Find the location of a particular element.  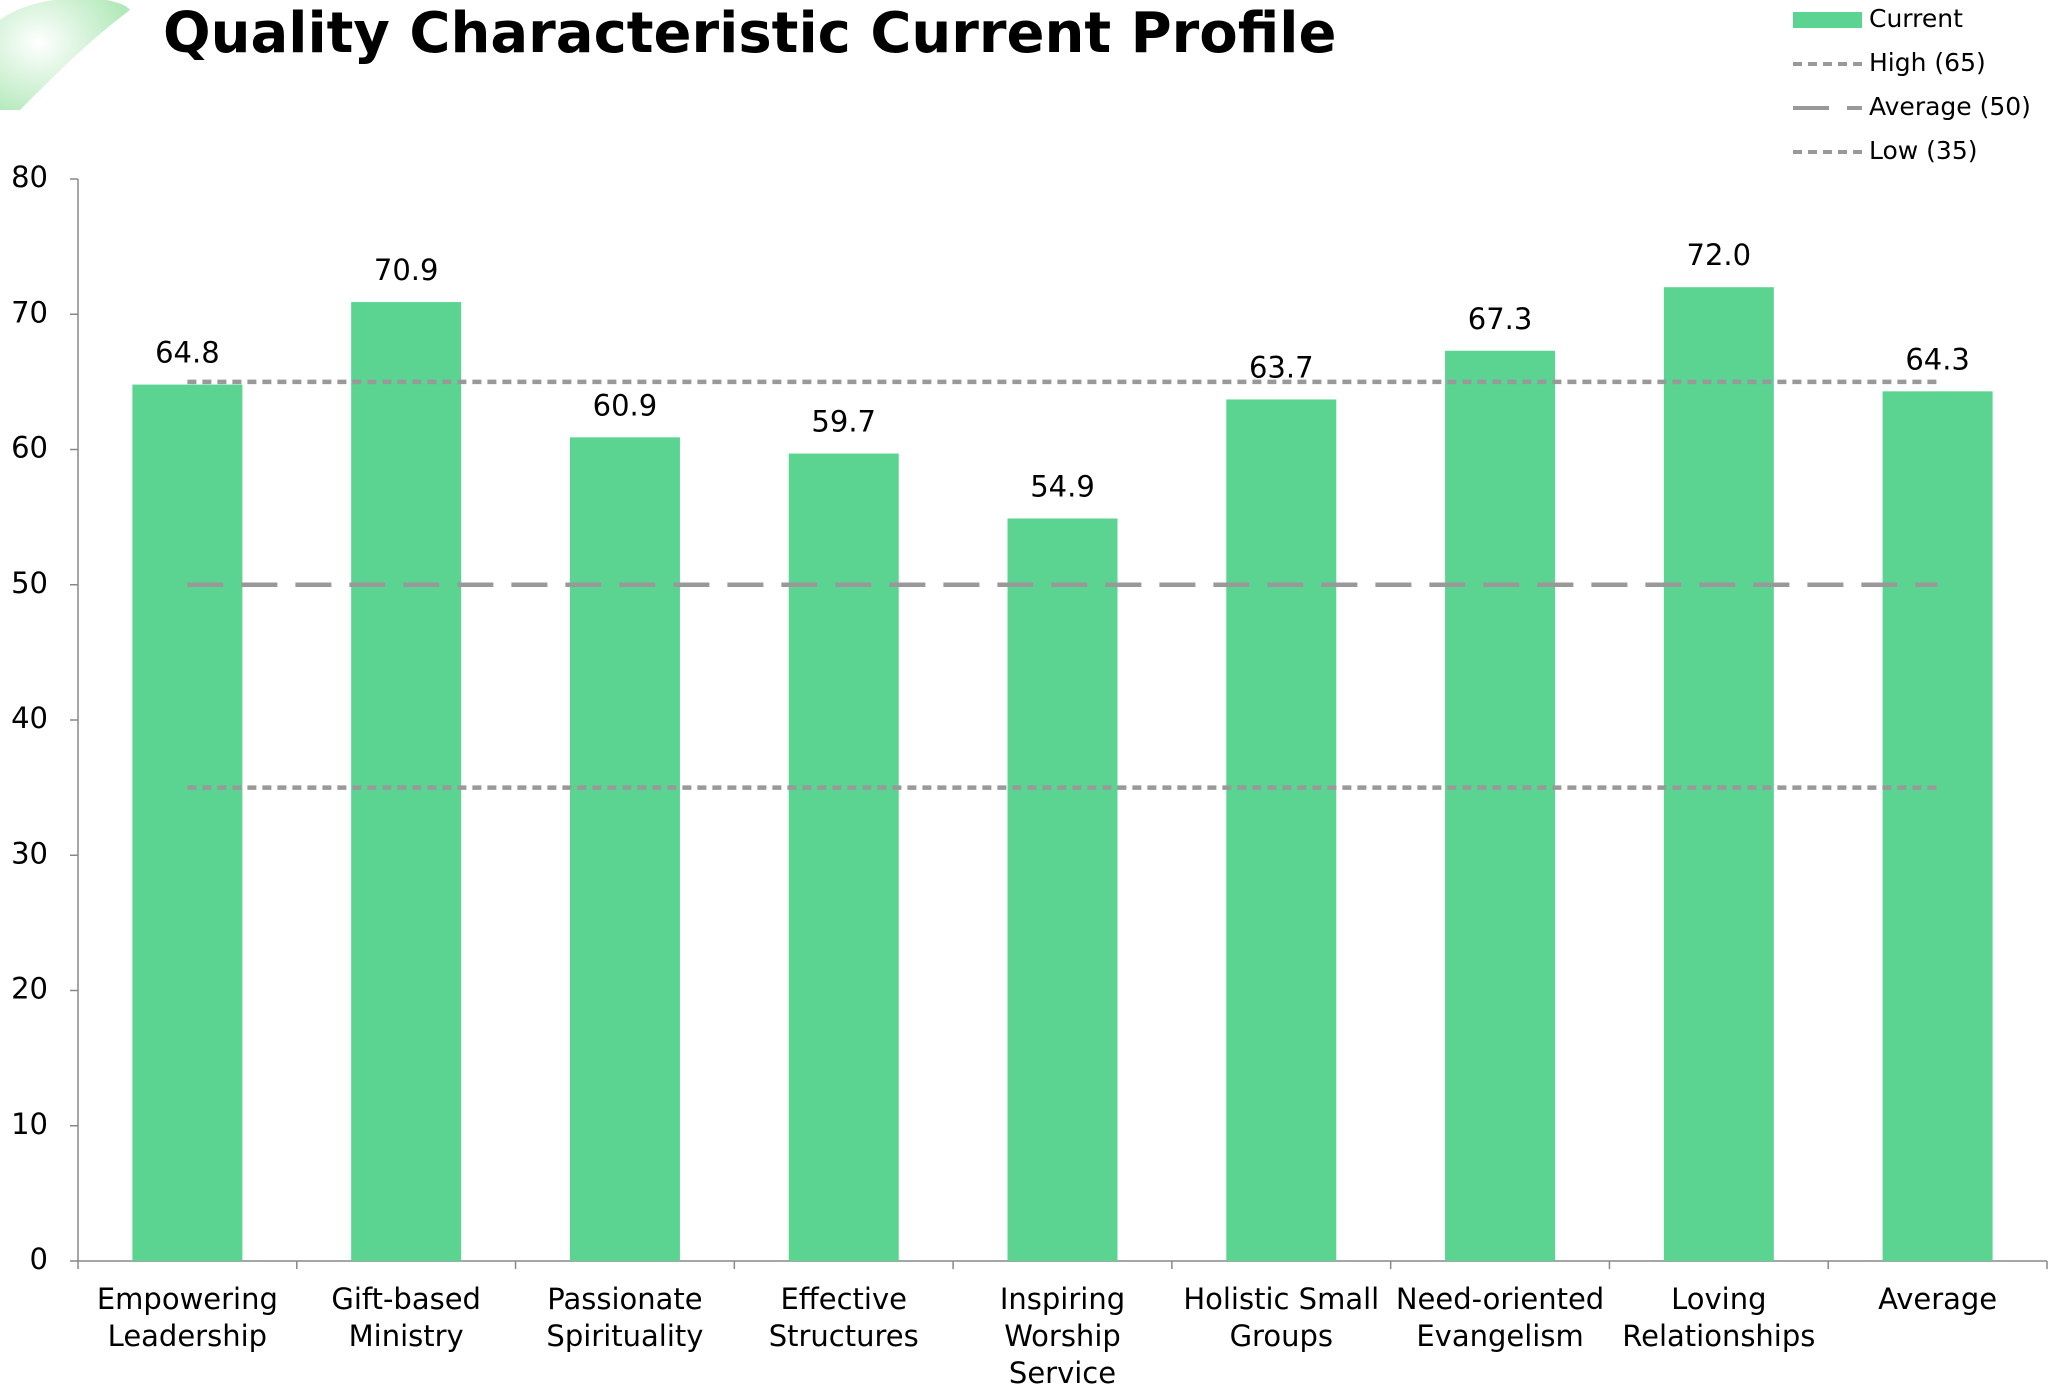

x-tick-label: Holistic Small Groups is located at coordinates (1281, 1317).